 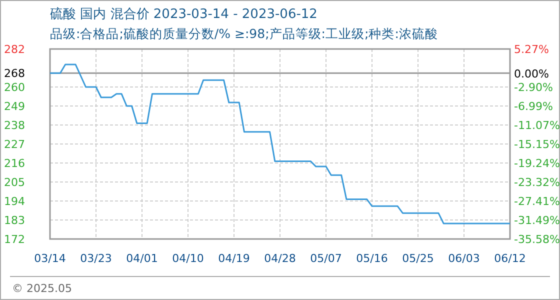 What do you see at coordinates (234, 258) in the screenshot?
I see `x-tick-label: 04/19` at bounding box center [234, 258].